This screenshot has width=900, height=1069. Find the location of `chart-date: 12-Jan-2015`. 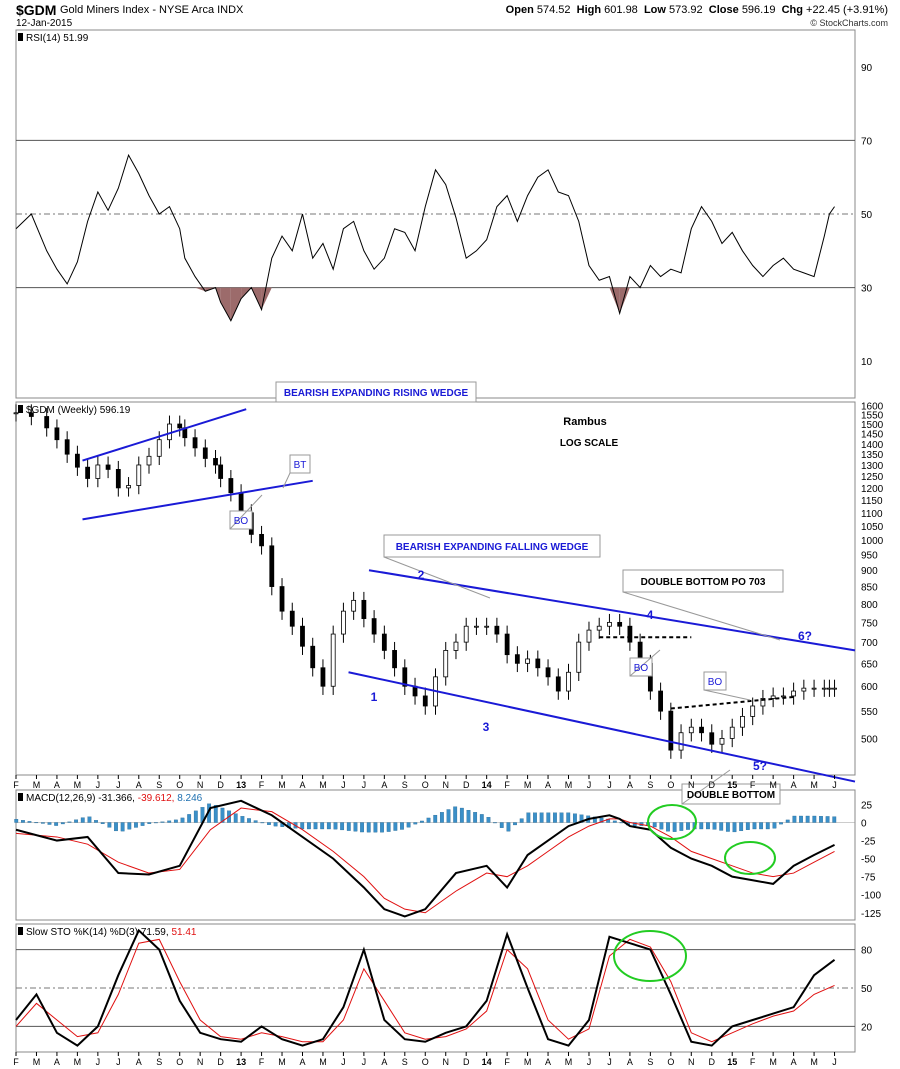

chart-date: 12-Jan-2015 is located at coordinates (44, 23).